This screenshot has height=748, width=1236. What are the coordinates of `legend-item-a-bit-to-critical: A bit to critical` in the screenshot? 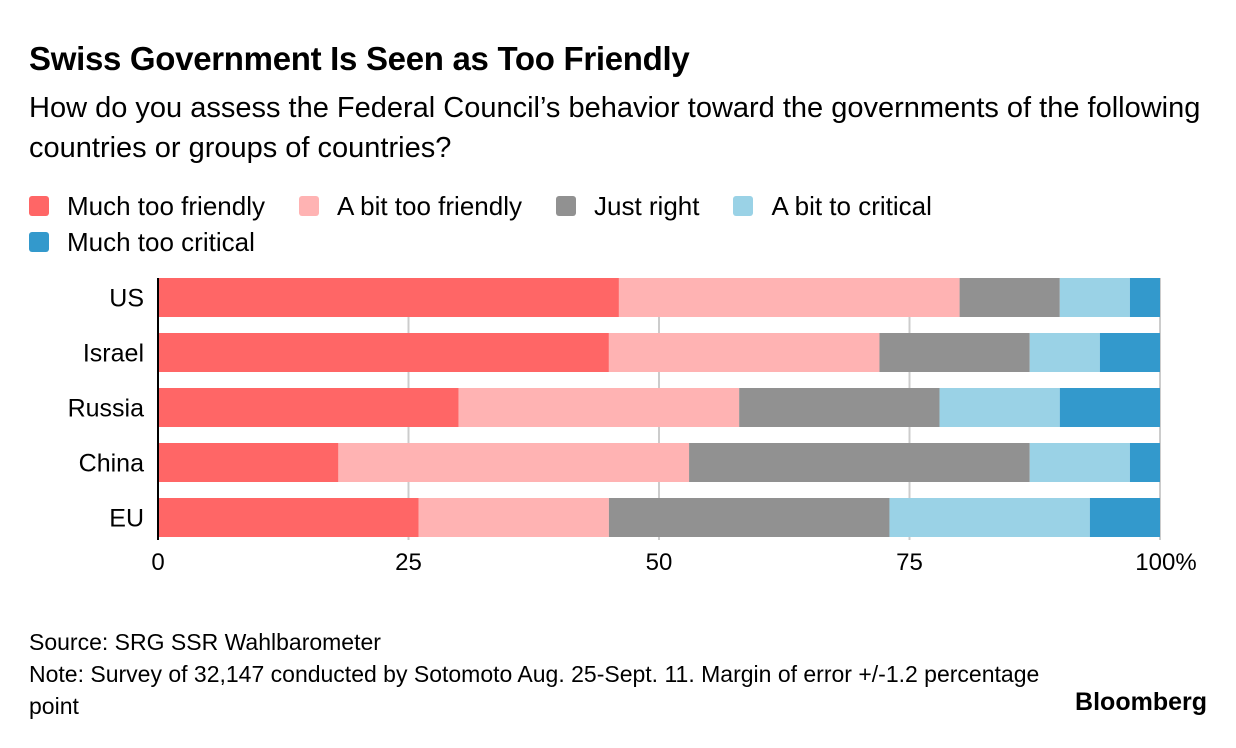 It's located at (832, 206).